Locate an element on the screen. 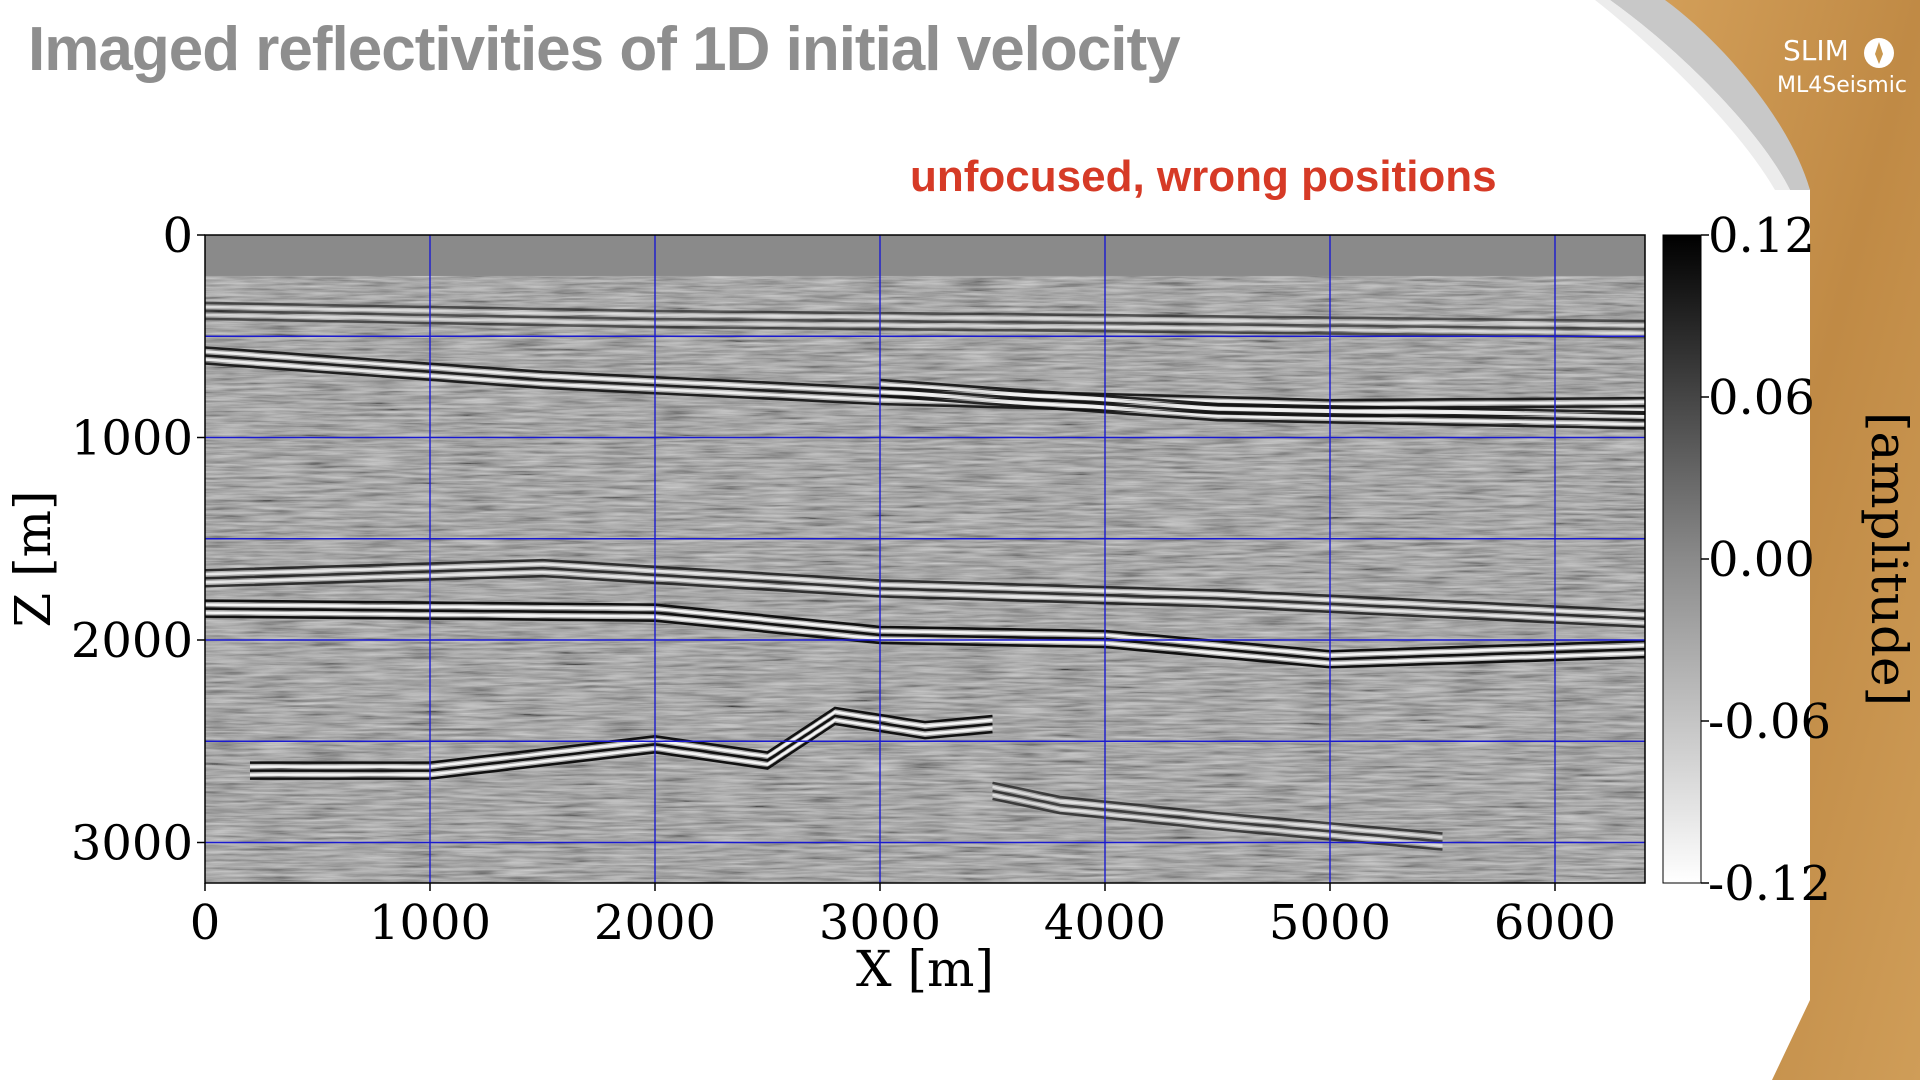  colorbar-tick-label: -0.06 is located at coordinates (1769, 722).